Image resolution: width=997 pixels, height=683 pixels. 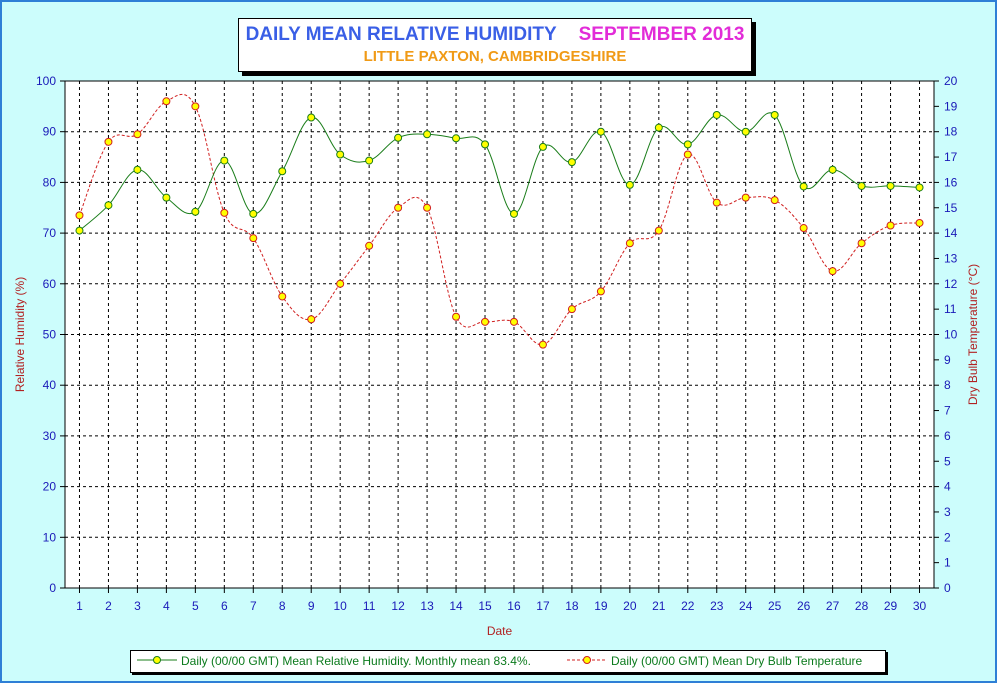 I want to click on legend-swatch-temperature, so click(x=587, y=660).